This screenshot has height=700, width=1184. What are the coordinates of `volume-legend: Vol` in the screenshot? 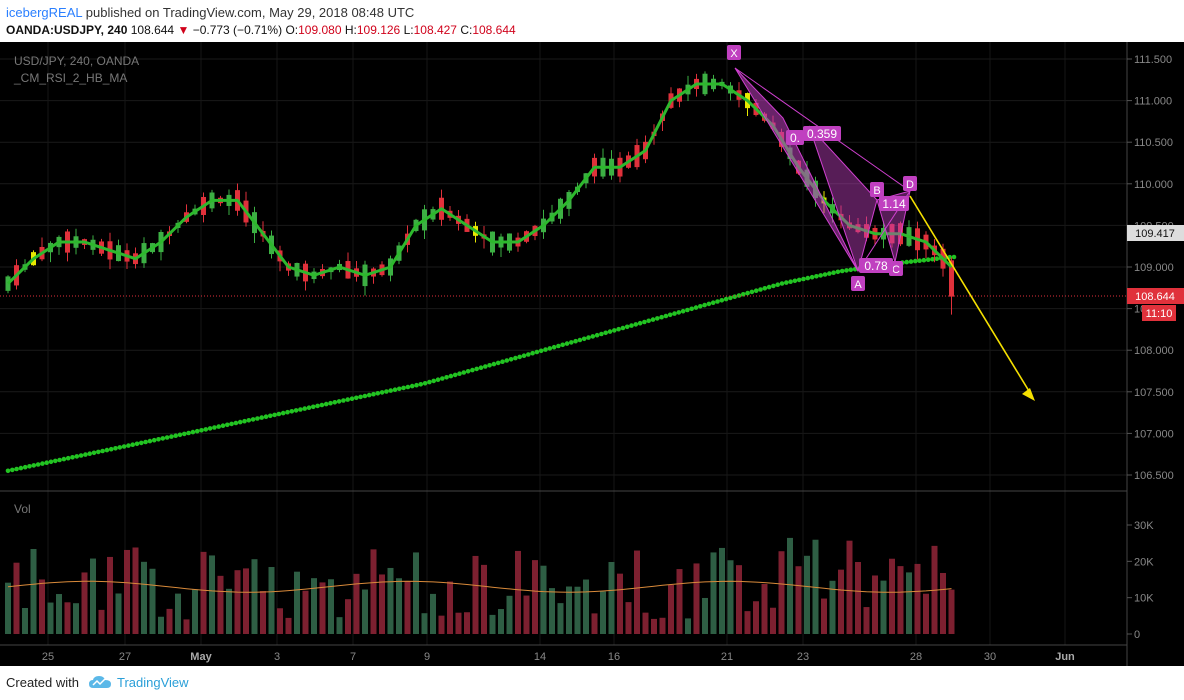 It's located at (22, 509).